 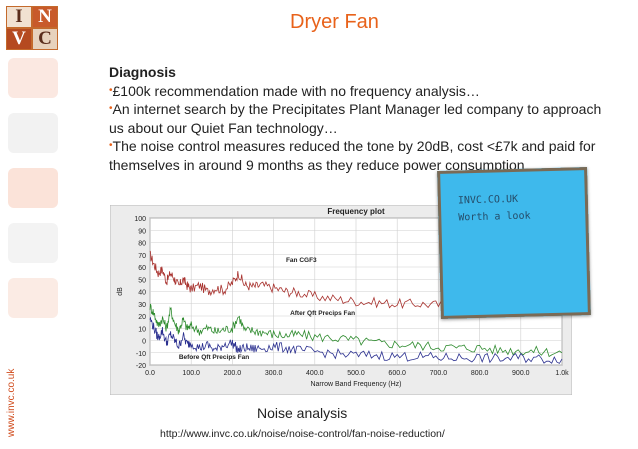 I want to click on sticky-note: INVC.CO.UK Worth a look, so click(x=514, y=243).